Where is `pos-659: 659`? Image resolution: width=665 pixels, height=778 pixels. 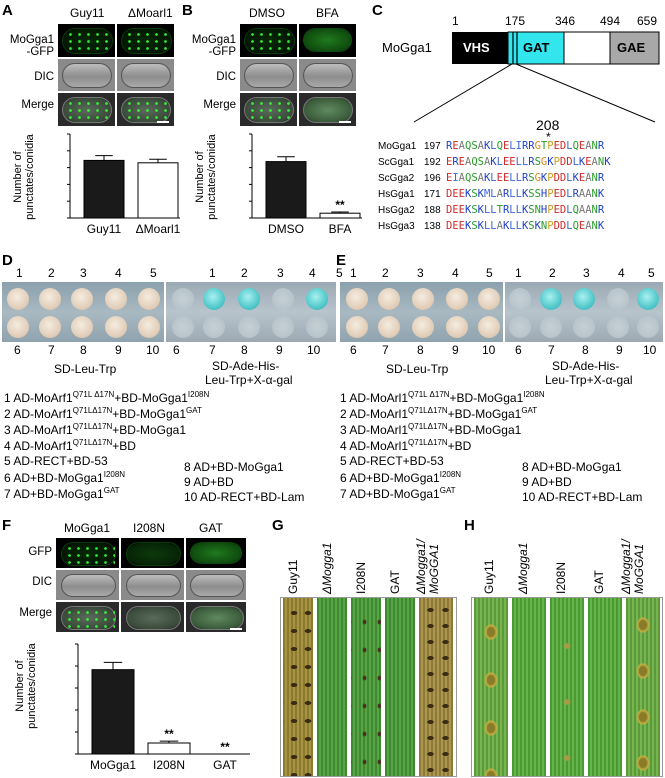
pos-659: 659 is located at coordinates (647, 21).